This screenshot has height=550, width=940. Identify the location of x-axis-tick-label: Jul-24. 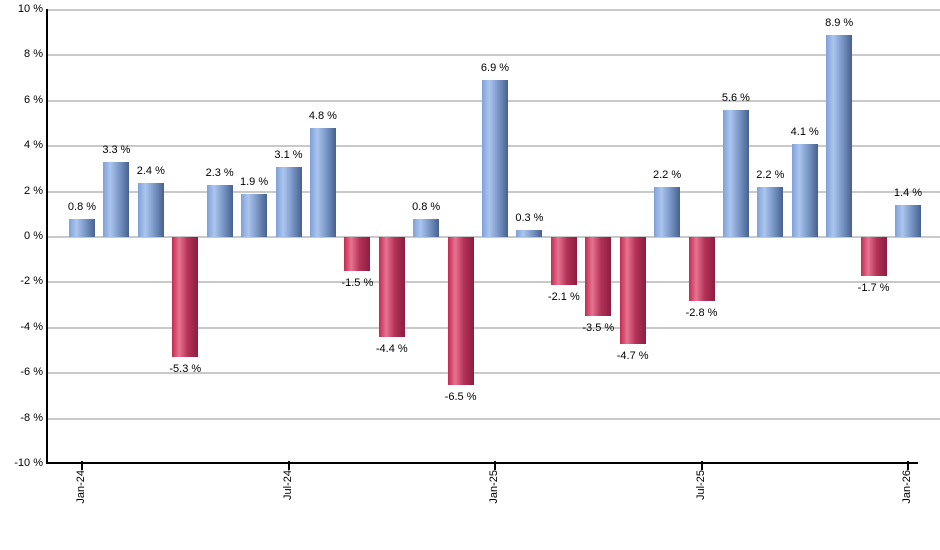
(287, 485).